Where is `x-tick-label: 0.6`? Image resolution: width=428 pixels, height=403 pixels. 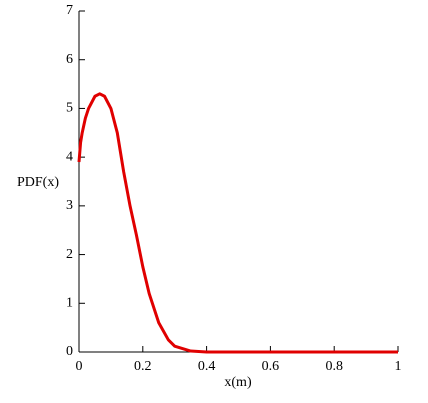
x-tick-label: 0.6 is located at coordinates (271, 366).